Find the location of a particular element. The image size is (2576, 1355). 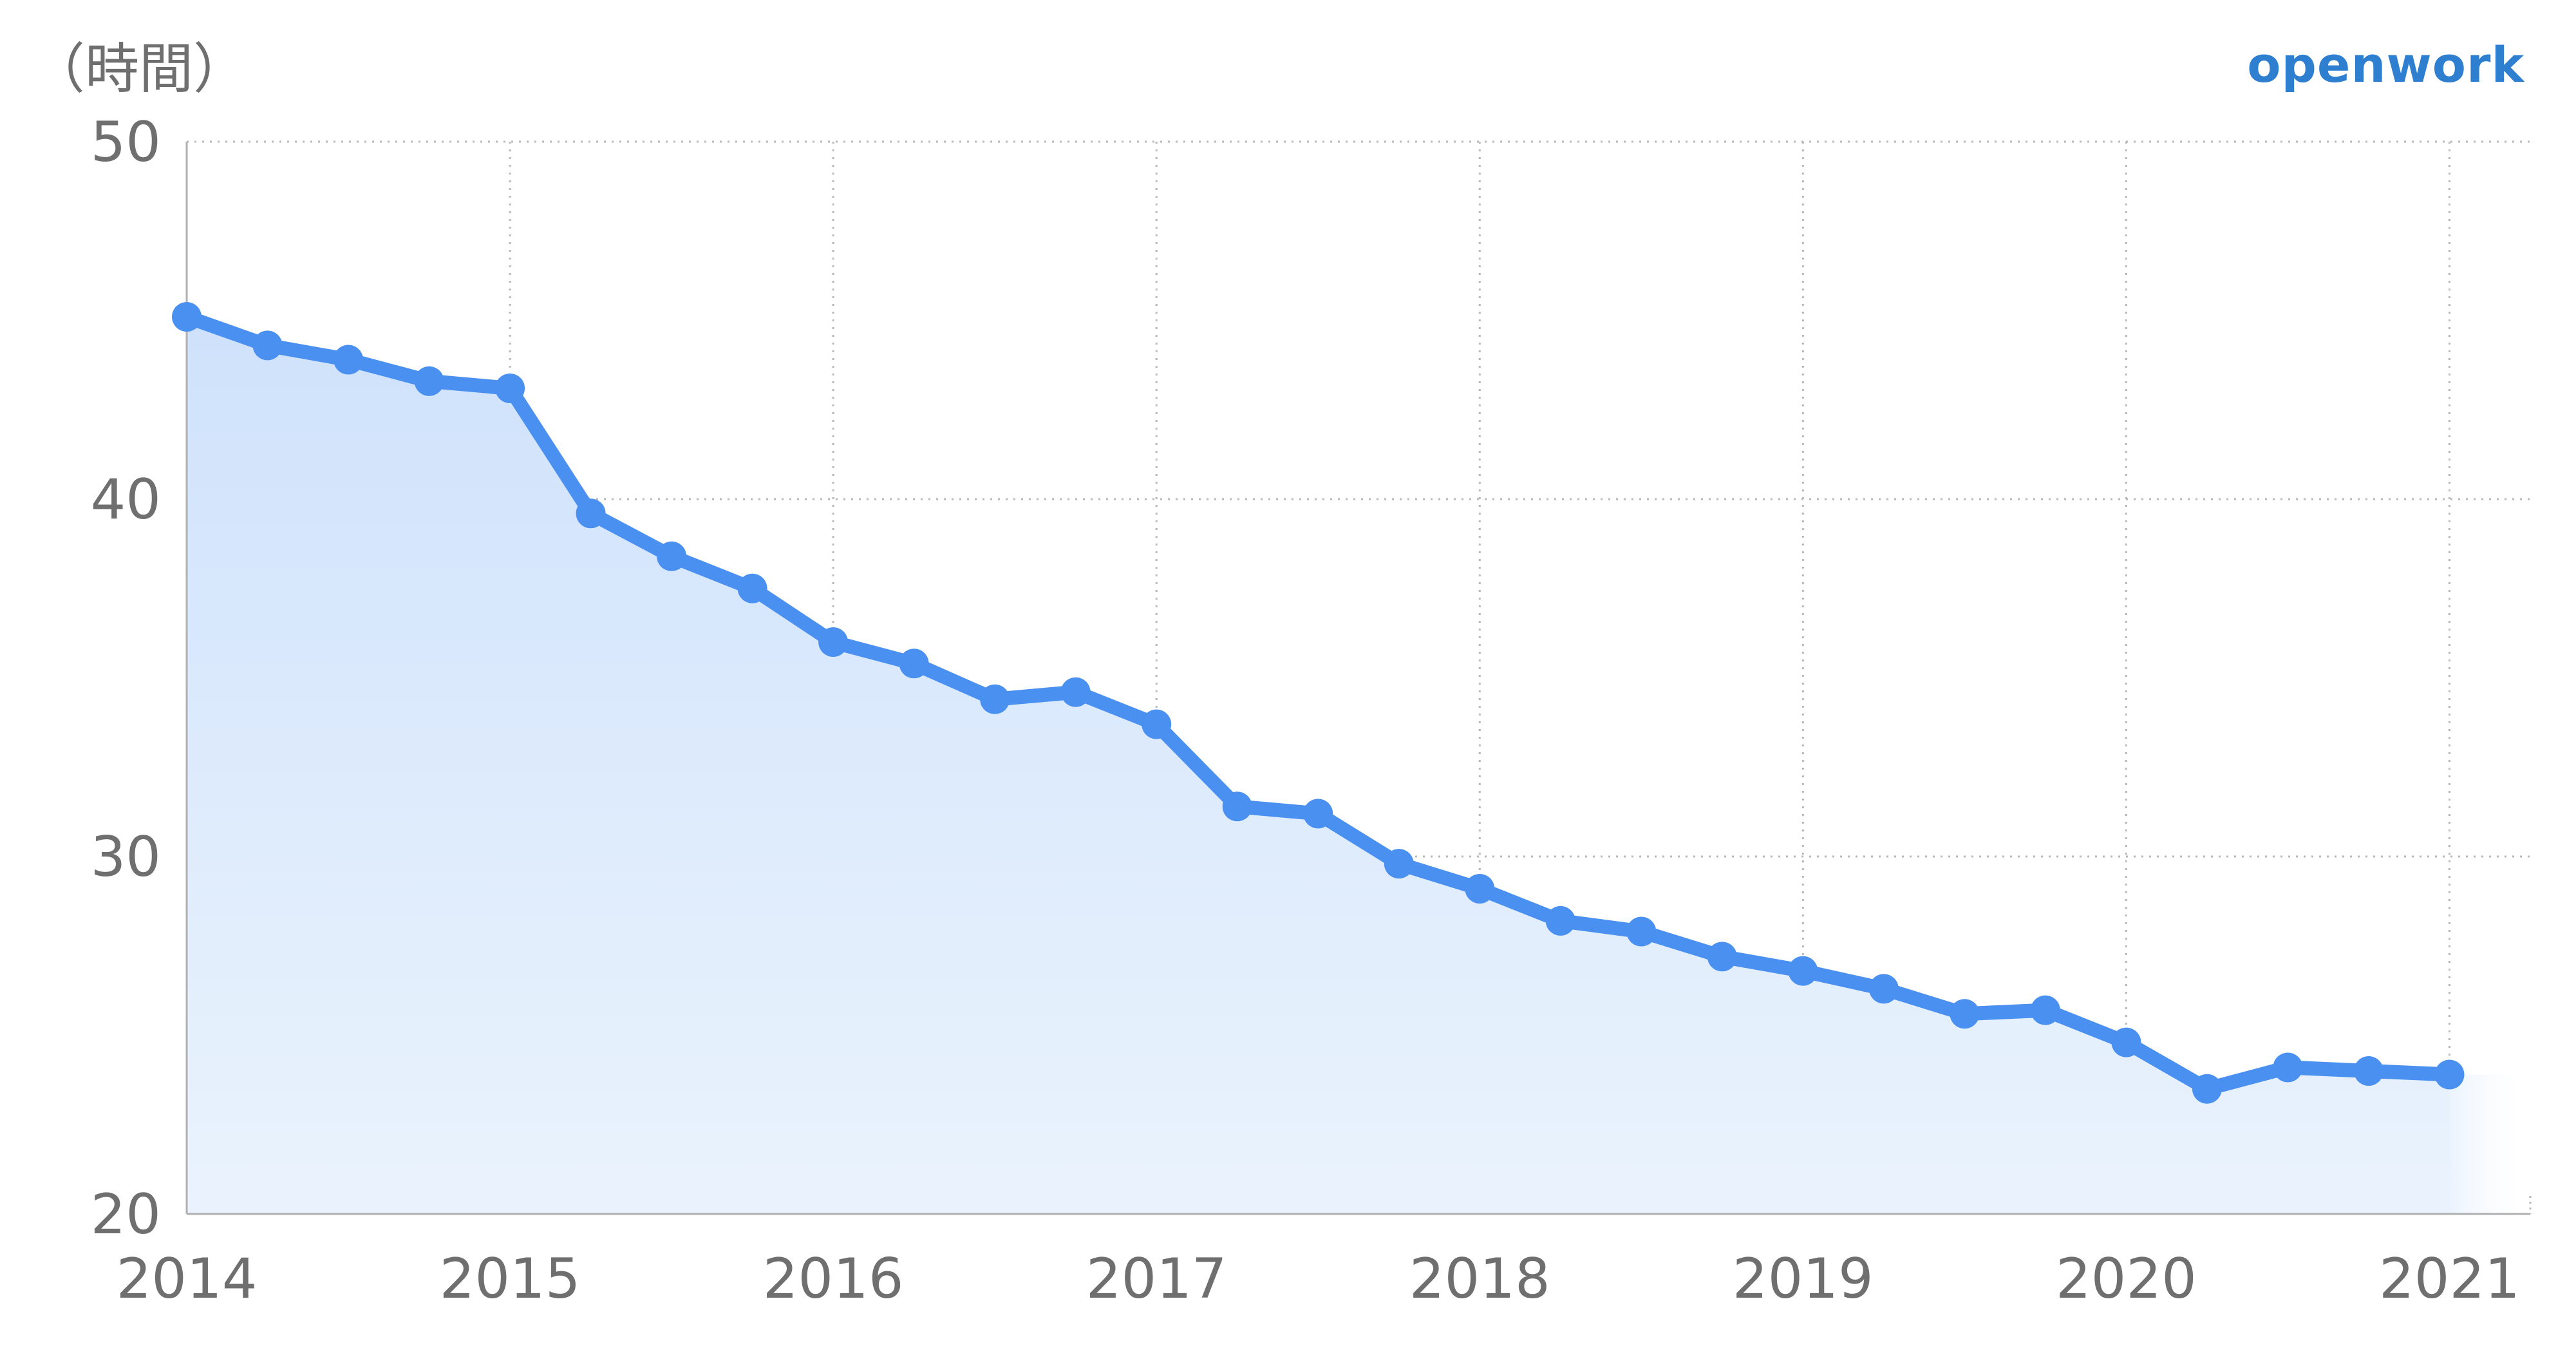

x-tick-label: 2020 is located at coordinates (2126, 1279).